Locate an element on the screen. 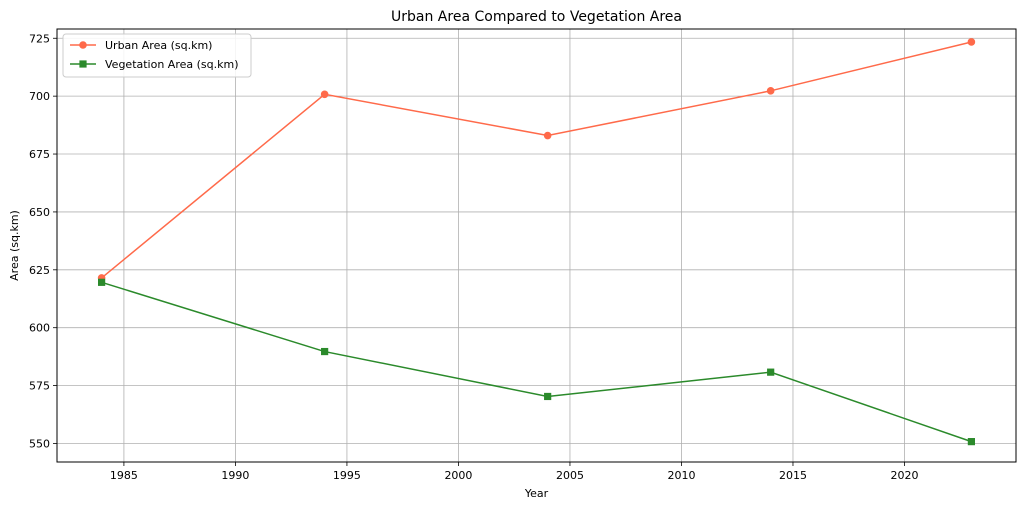  y-tick-label: 700 is located at coordinates (39, 96).